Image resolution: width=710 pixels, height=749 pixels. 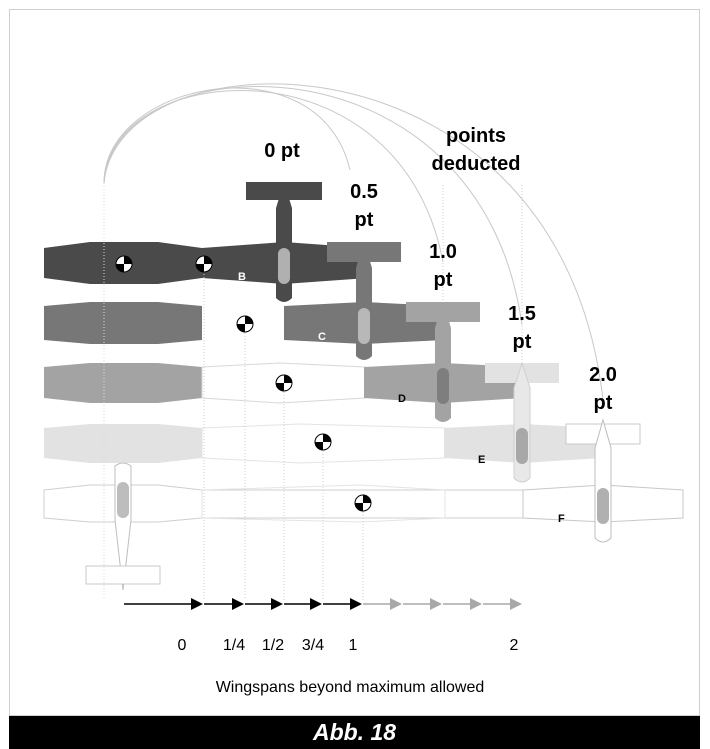 What do you see at coordinates (443, 280) in the screenshot?
I see `points-d-line-2: pt` at bounding box center [443, 280].